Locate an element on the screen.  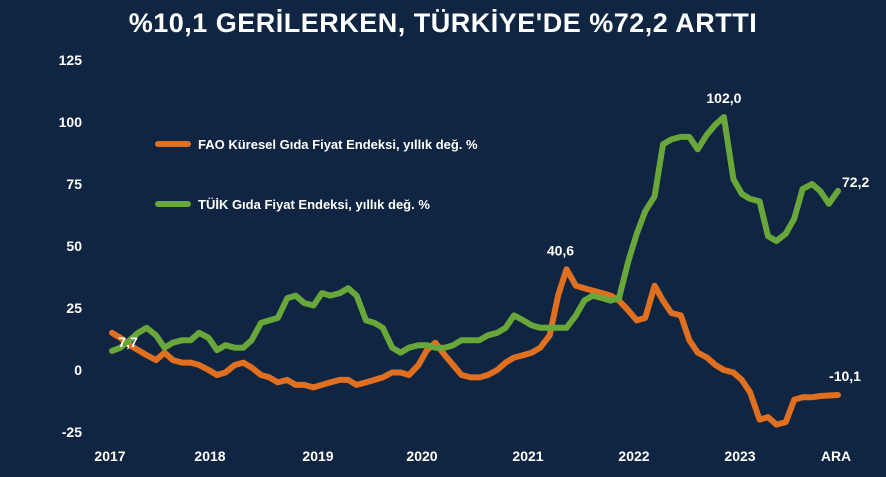
data-label: -10,1 is located at coordinates (845, 376).